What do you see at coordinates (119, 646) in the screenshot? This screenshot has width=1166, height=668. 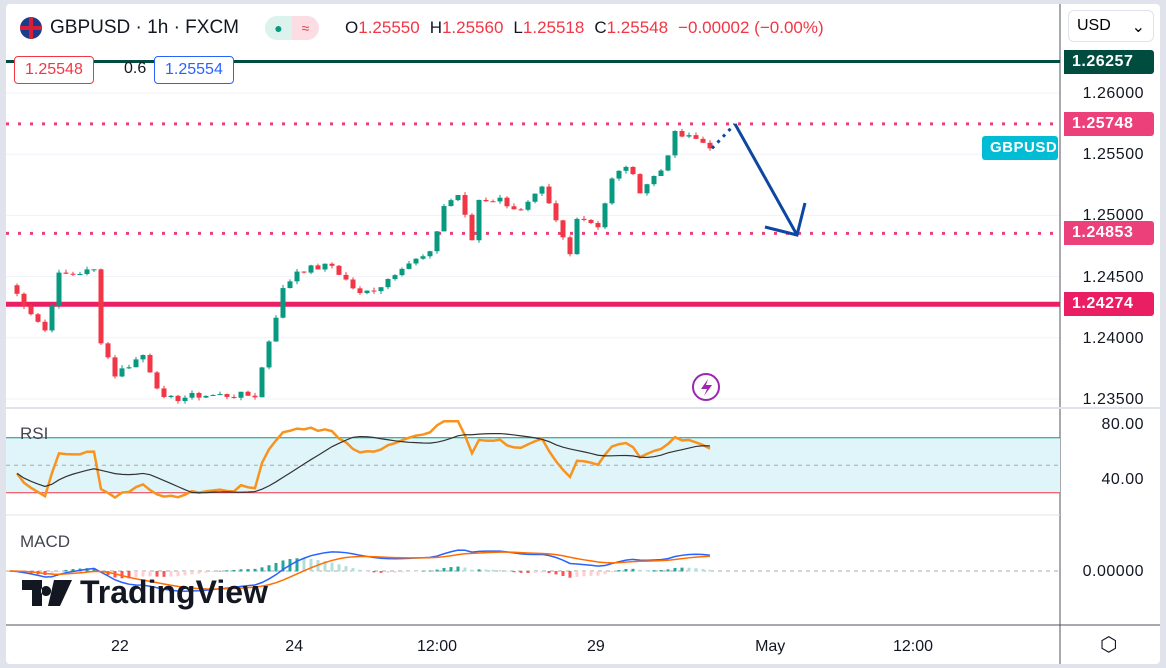 I see `time-axis-label: 22` at bounding box center [119, 646].